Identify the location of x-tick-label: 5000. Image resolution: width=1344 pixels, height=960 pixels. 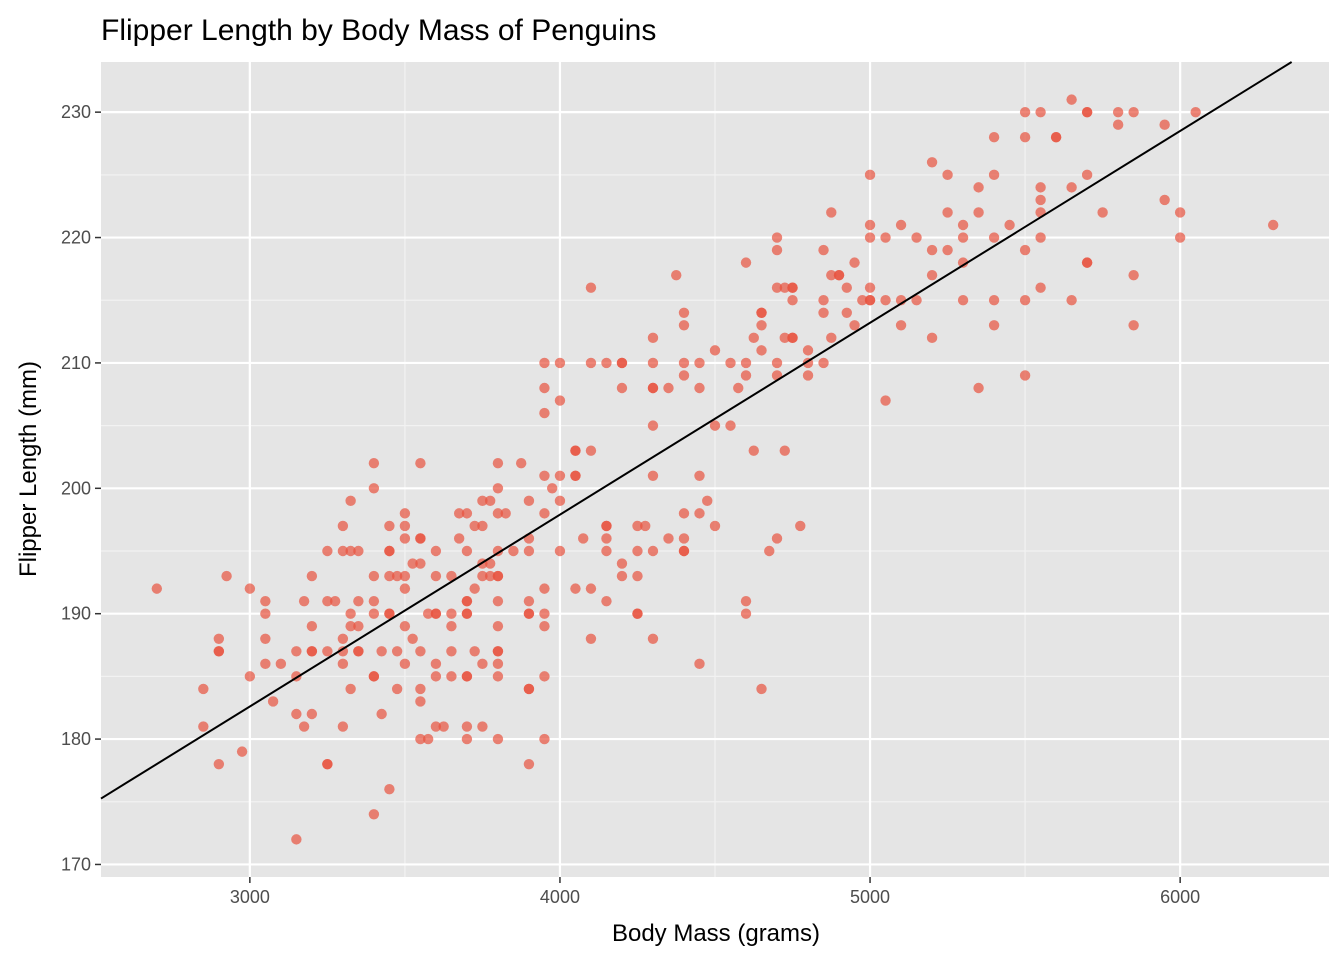
(870, 897).